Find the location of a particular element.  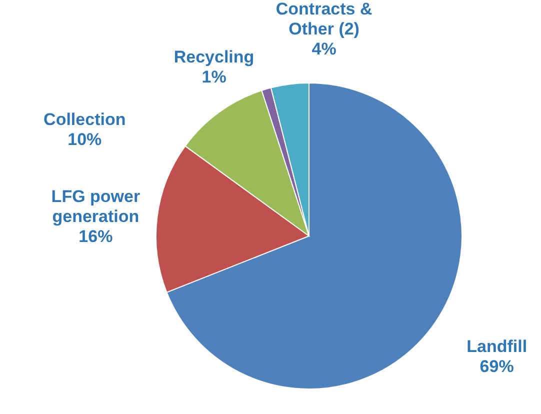

slice-label: Contracts & Other (2) is located at coordinates (324, 19).